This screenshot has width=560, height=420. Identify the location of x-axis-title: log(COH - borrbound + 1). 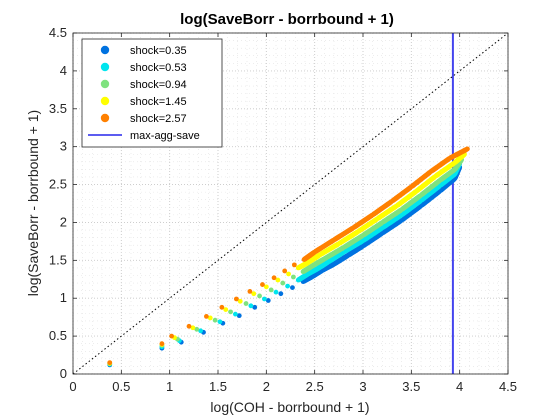
(289, 407).